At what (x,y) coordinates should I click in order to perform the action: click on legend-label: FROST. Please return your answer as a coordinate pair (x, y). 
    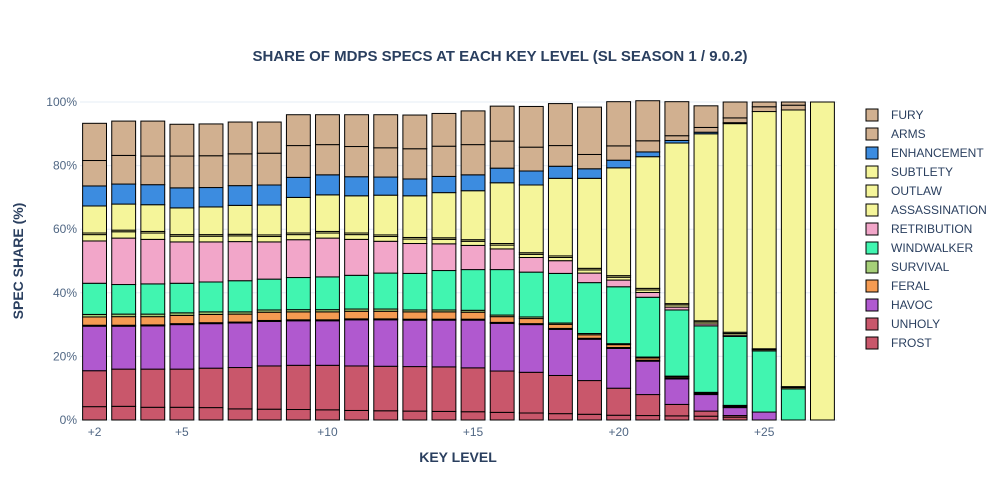
    Looking at the image, I should click on (911, 343).